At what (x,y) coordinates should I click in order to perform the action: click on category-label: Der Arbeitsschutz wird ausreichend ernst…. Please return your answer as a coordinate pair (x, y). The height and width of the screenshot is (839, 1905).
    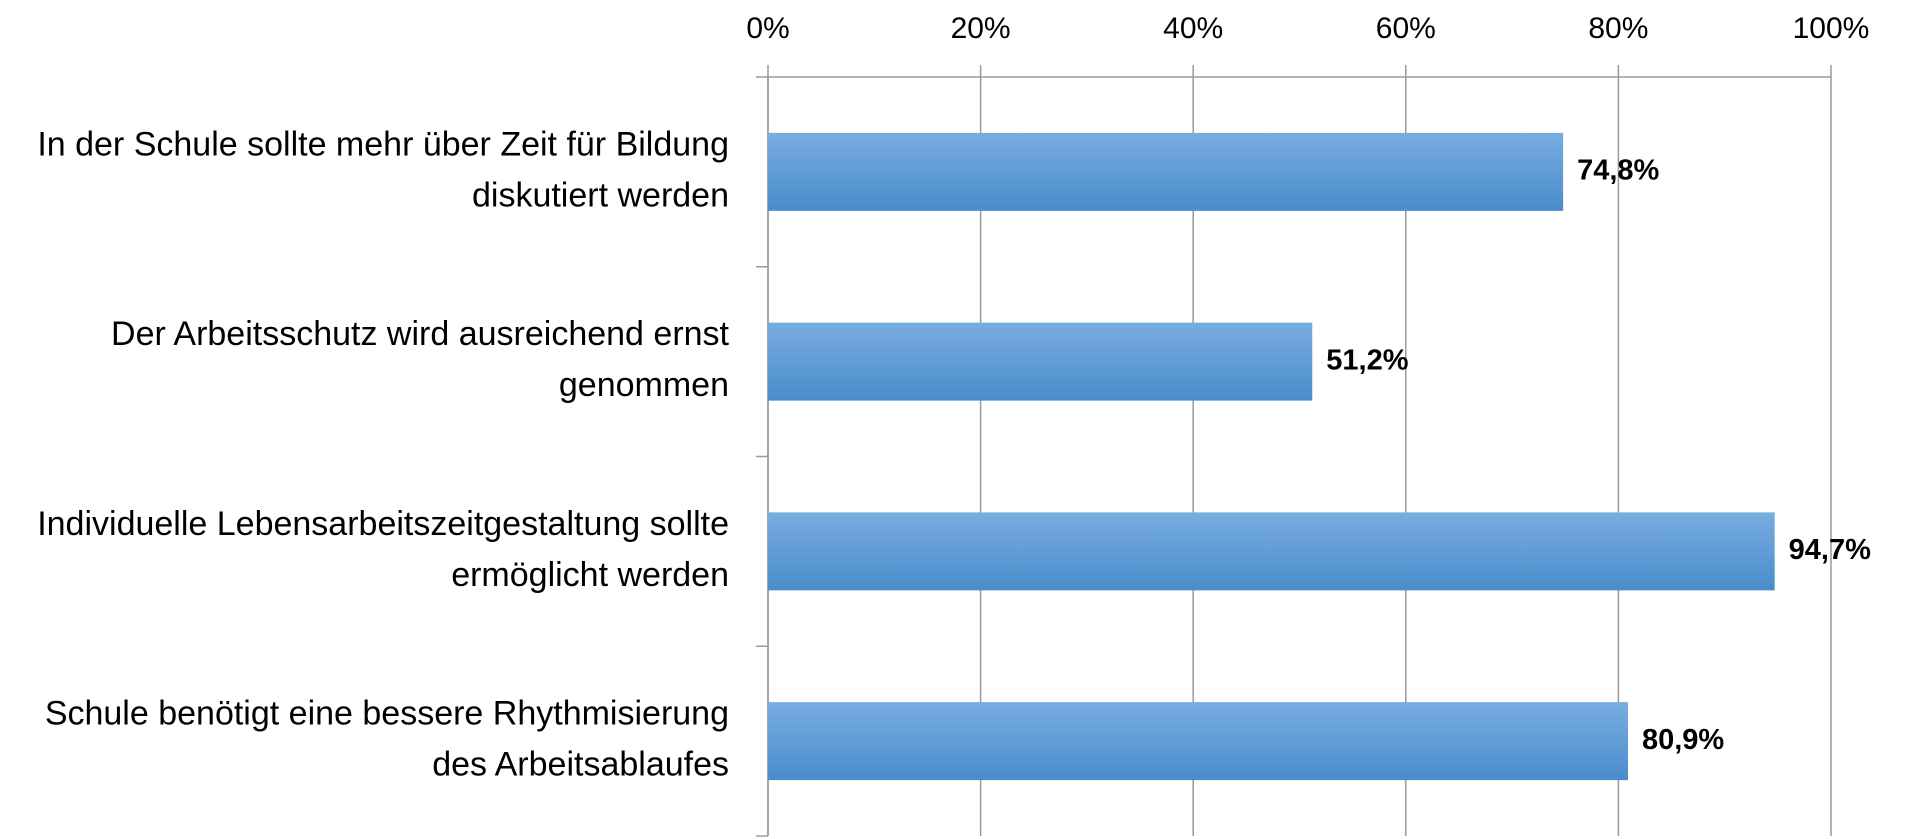
    Looking at the image, I should click on (420, 359).